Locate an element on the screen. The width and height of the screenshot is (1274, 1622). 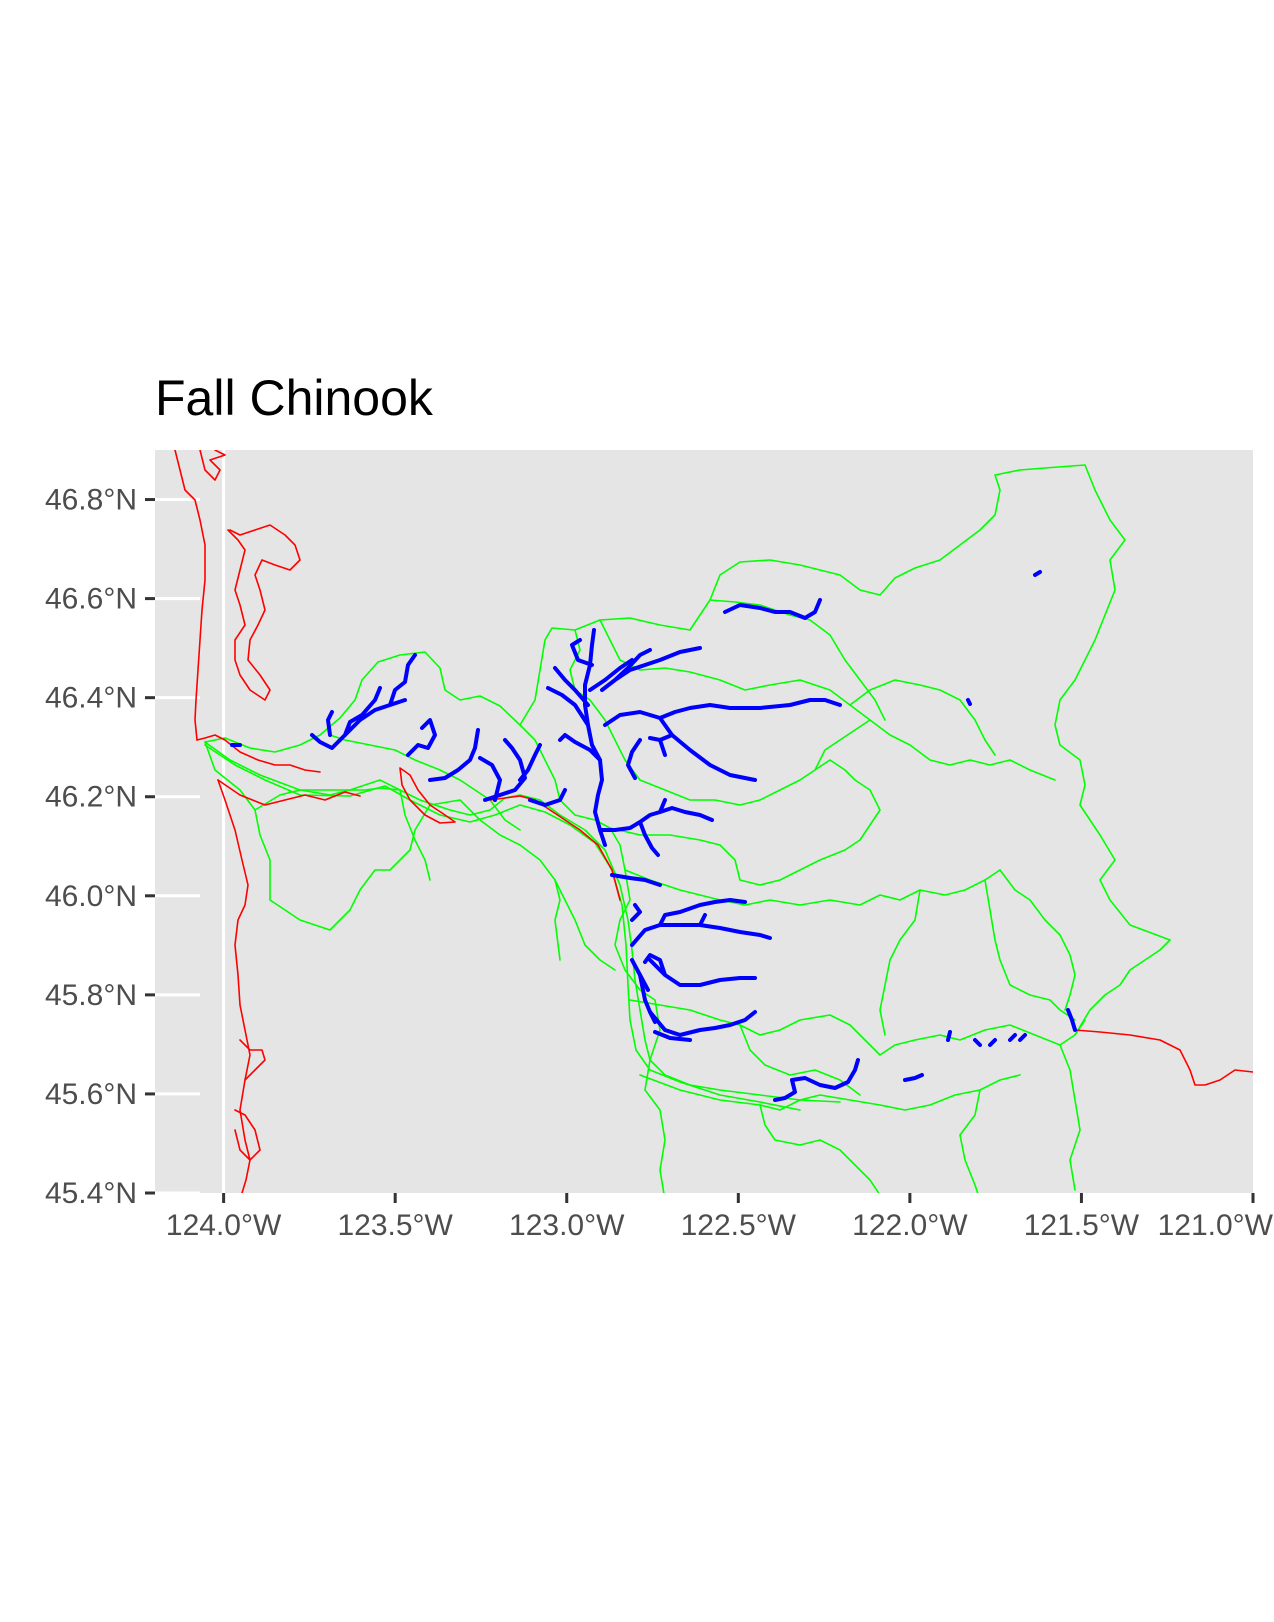
x-tick-label-5: 121.5°W is located at coordinates (1082, 1225).